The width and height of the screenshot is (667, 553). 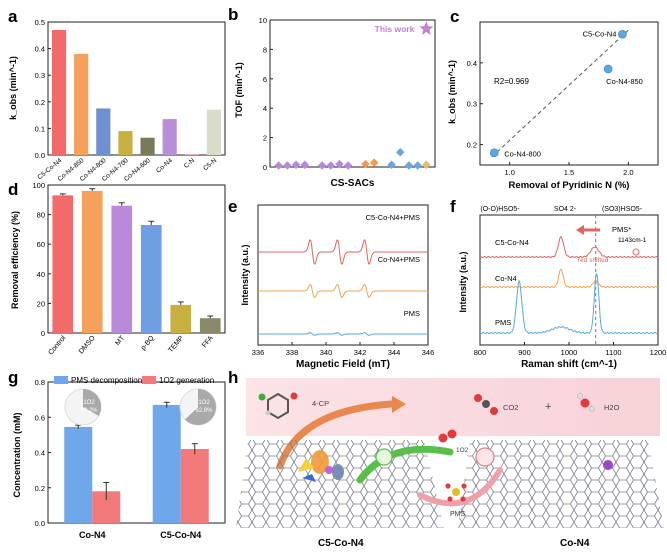 I want to click on y-tick-label: 2, so click(x=265, y=138).